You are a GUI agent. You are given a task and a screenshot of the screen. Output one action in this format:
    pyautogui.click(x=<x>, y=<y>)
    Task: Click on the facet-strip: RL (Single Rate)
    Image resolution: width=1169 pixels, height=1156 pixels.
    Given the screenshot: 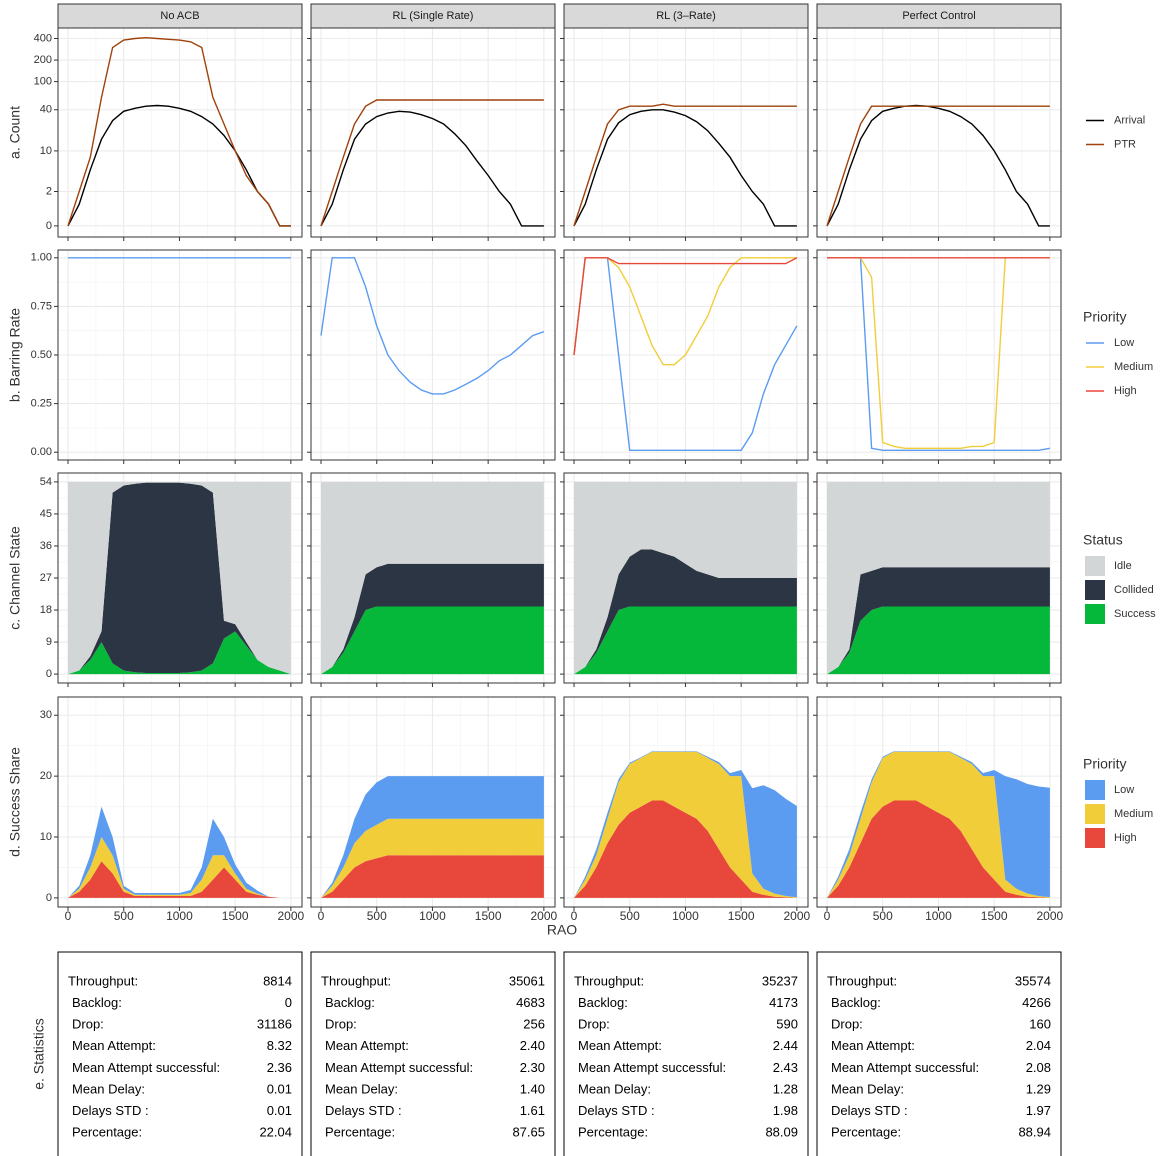 What is the action you would take?
    pyautogui.click(x=433, y=16)
    